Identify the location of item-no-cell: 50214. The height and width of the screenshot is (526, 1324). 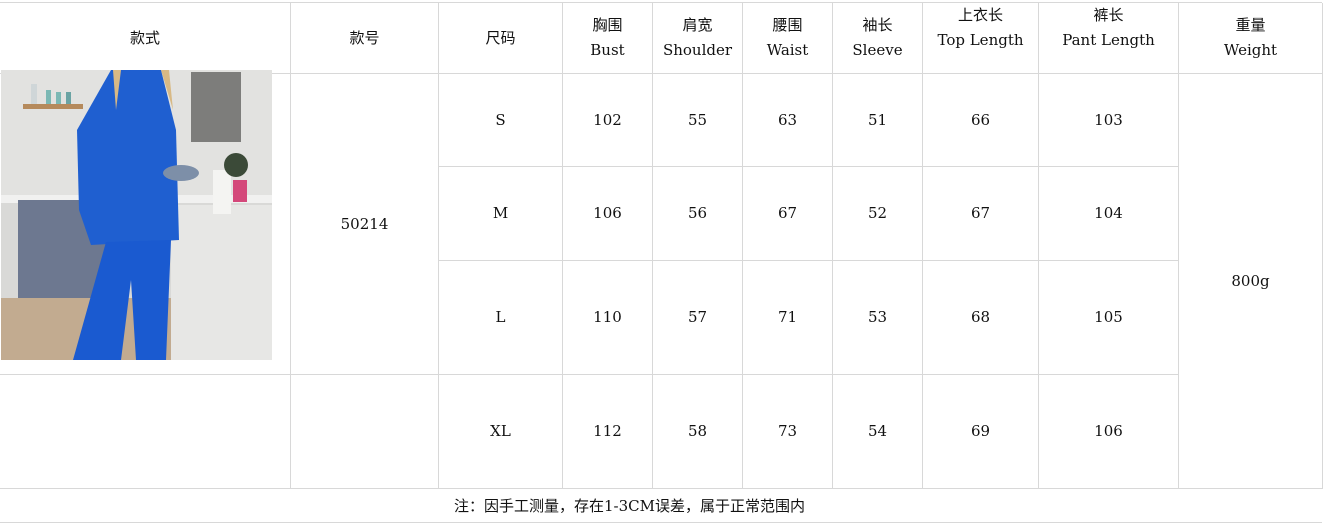
(365, 224).